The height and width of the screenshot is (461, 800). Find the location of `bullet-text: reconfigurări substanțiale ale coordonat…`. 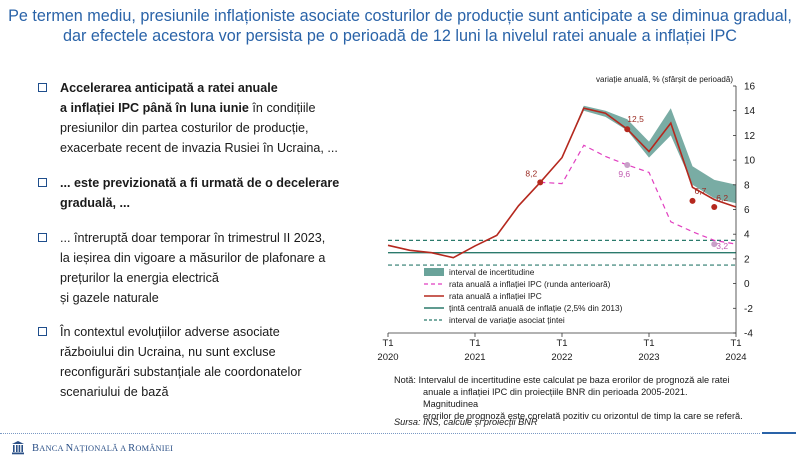

bullet-text: reconfigurări substanțiale ale coordonat… is located at coordinates (181, 372).